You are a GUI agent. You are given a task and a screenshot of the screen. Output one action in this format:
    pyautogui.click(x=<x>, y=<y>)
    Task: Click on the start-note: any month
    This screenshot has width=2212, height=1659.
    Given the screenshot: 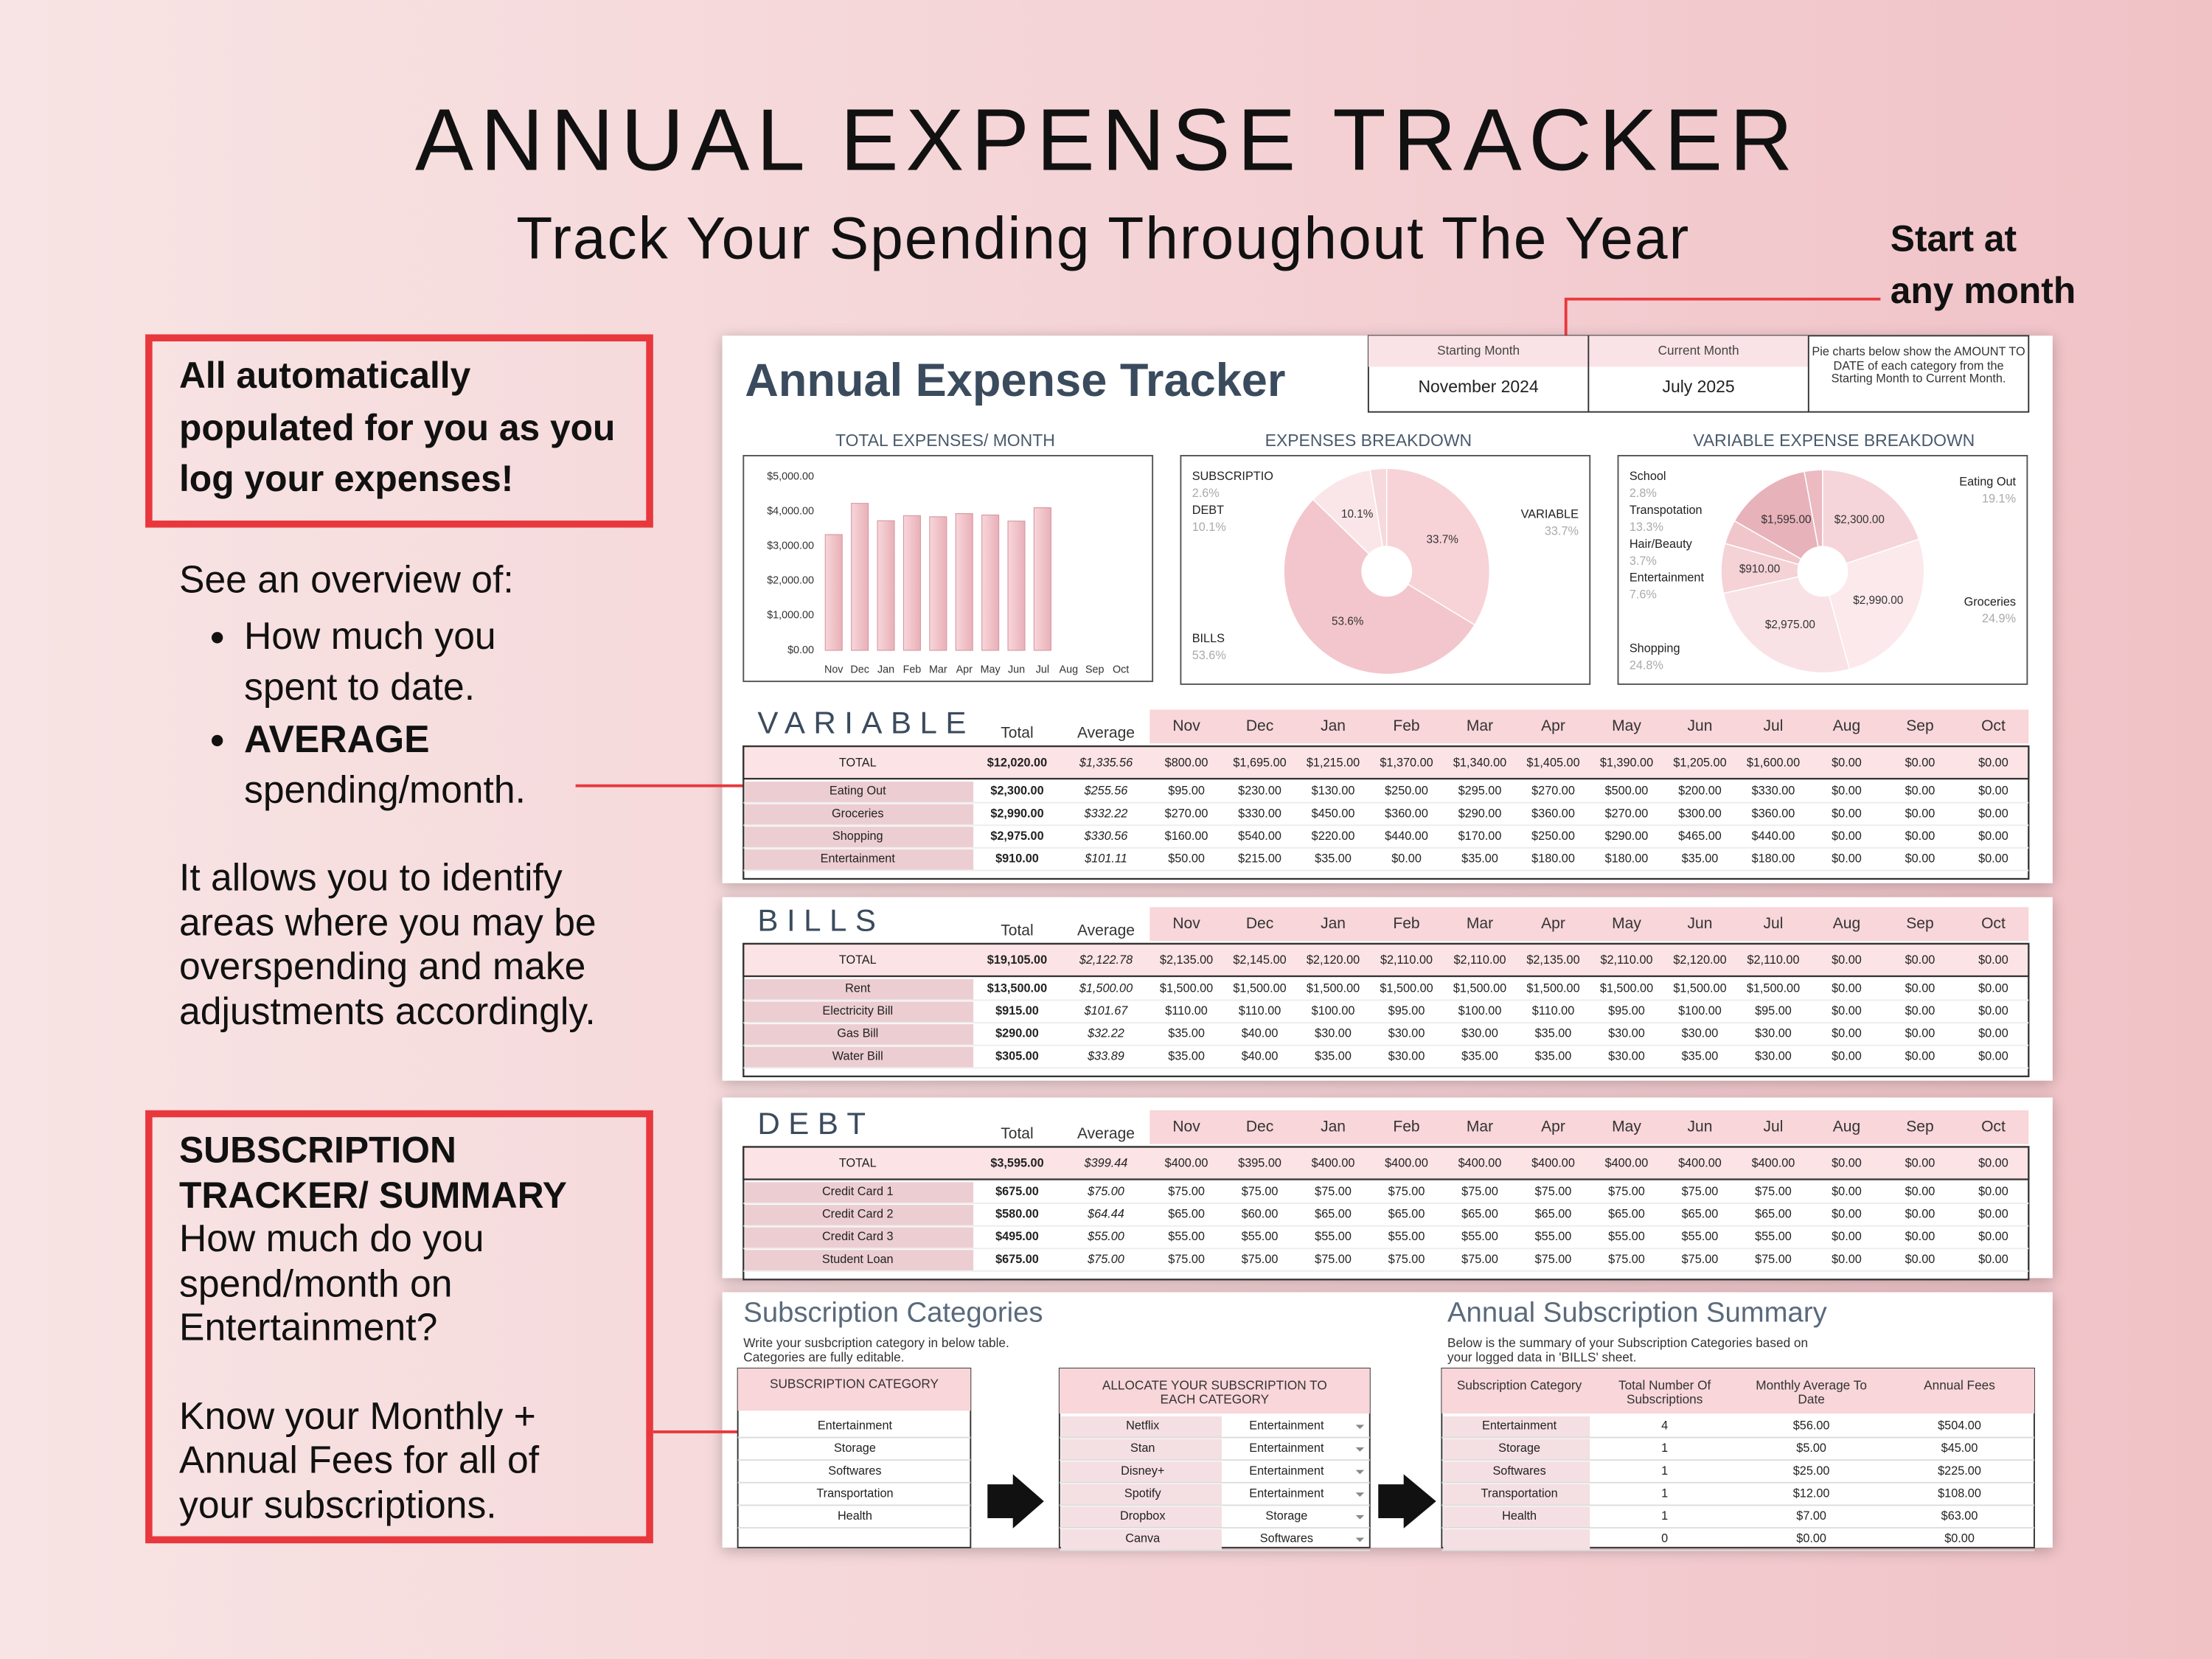 What is the action you would take?
    pyautogui.click(x=1983, y=290)
    